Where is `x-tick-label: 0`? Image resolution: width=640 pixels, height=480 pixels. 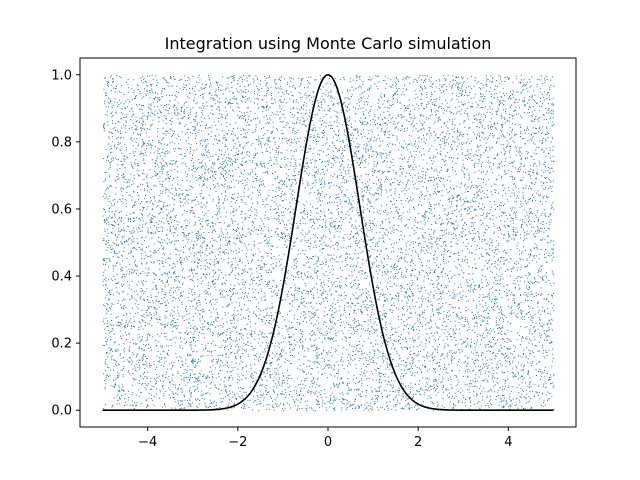 x-tick-label: 0 is located at coordinates (328, 442).